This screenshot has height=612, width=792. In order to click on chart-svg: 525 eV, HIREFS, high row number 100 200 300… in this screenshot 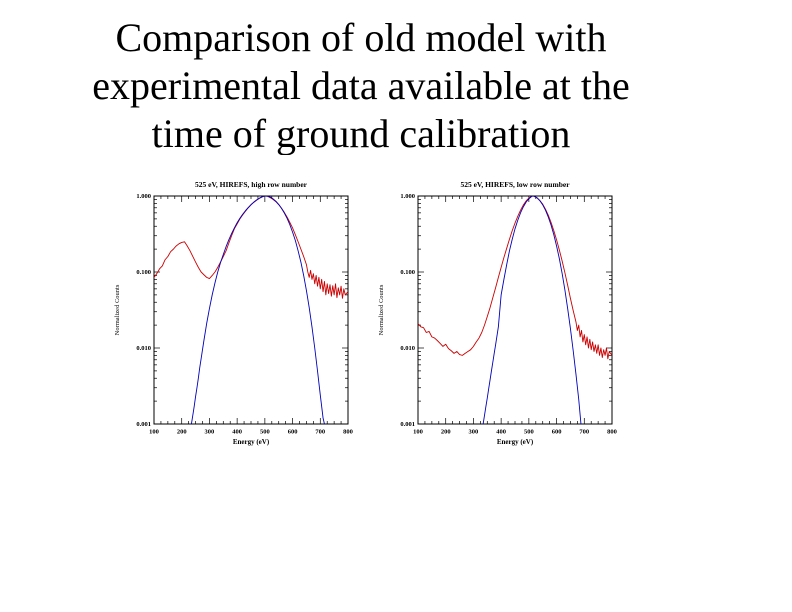, I will do `click(233, 313)`.